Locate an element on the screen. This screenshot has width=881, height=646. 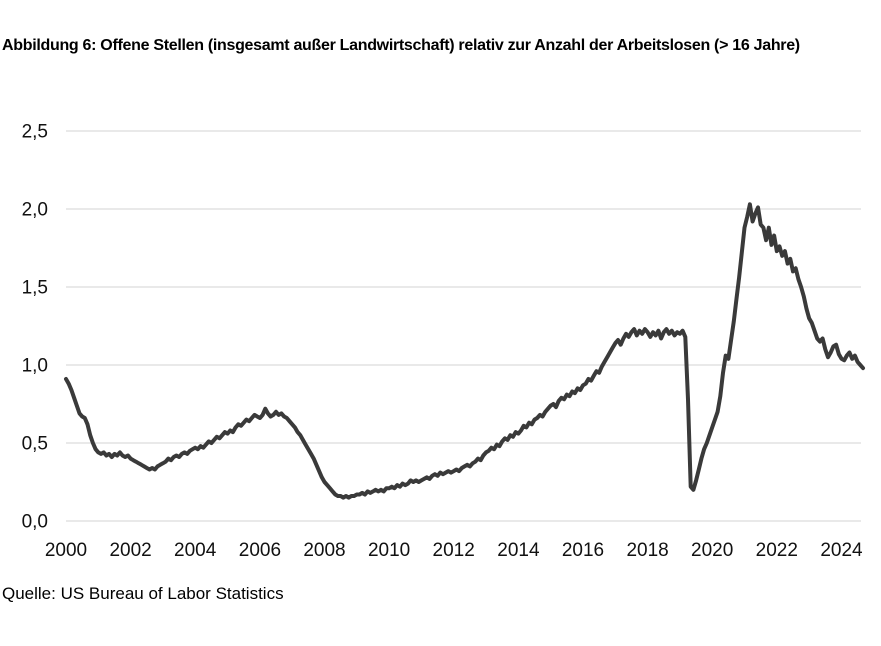
x-axis-label: 2018 is located at coordinates (647, 550).